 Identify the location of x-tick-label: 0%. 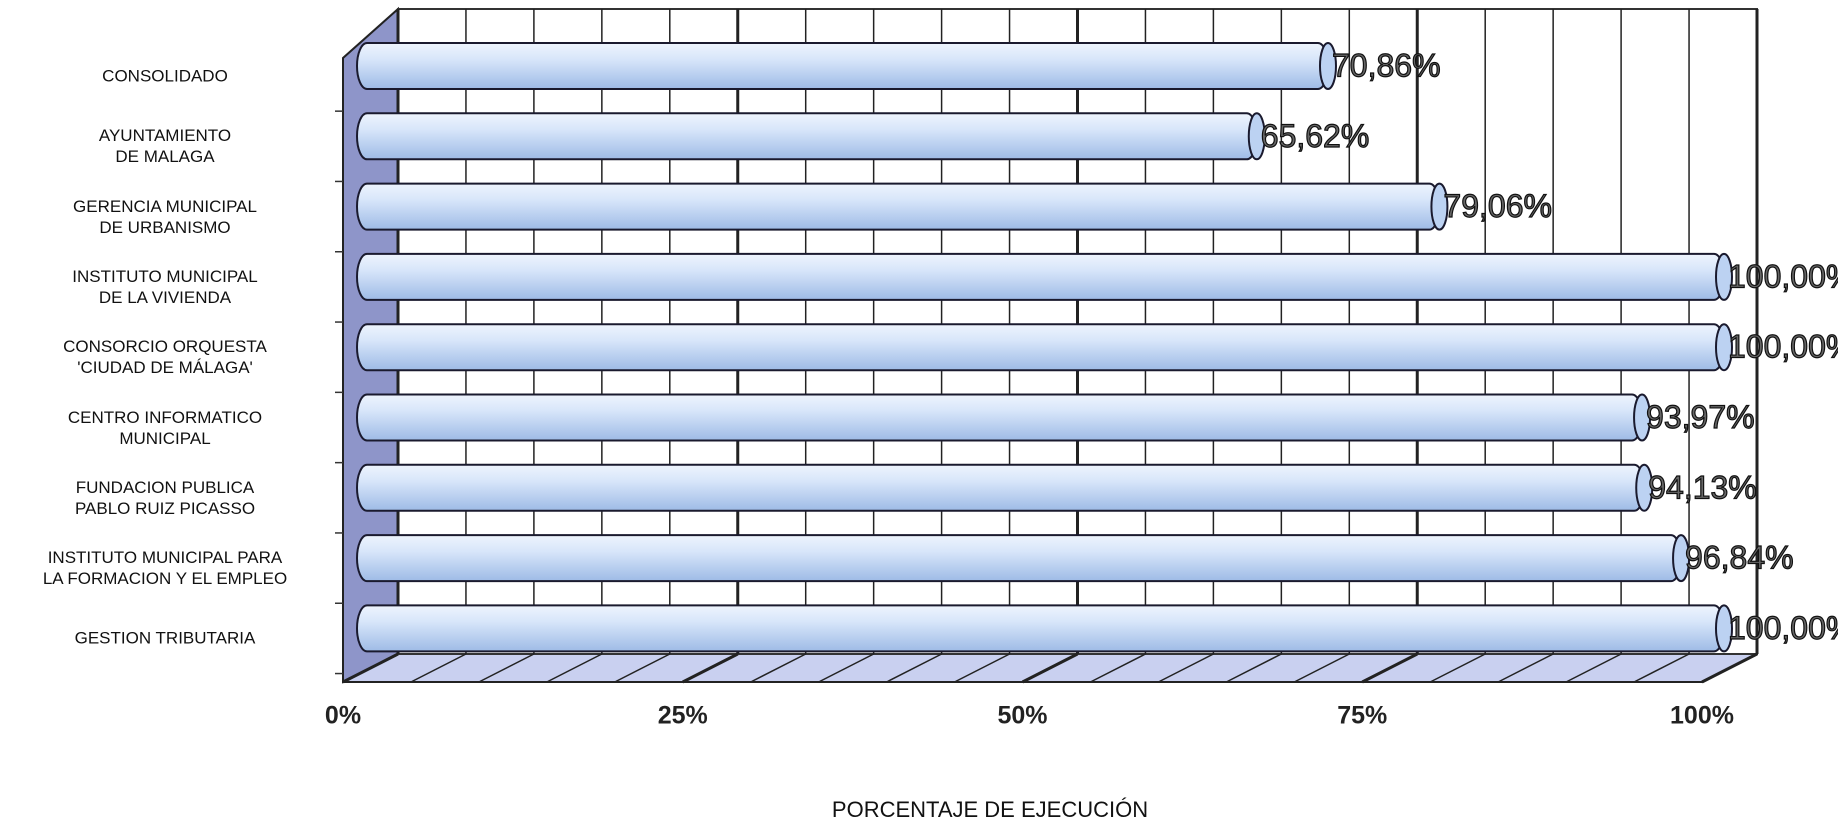
(343, 716).